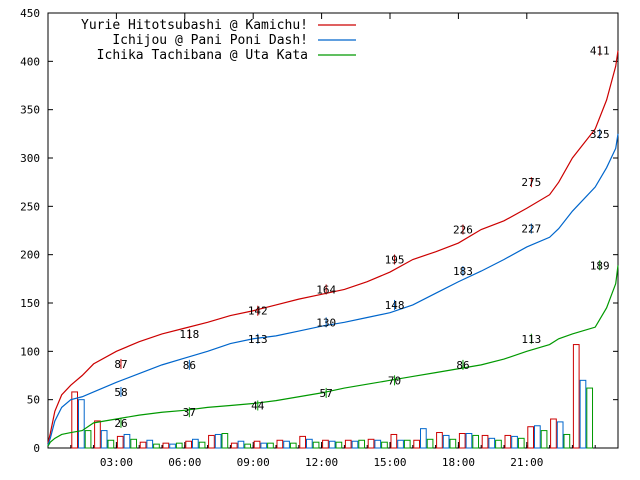 This screenshot has height=480, width=640. I want to click on data-point-label: 189, so click(600, 265).